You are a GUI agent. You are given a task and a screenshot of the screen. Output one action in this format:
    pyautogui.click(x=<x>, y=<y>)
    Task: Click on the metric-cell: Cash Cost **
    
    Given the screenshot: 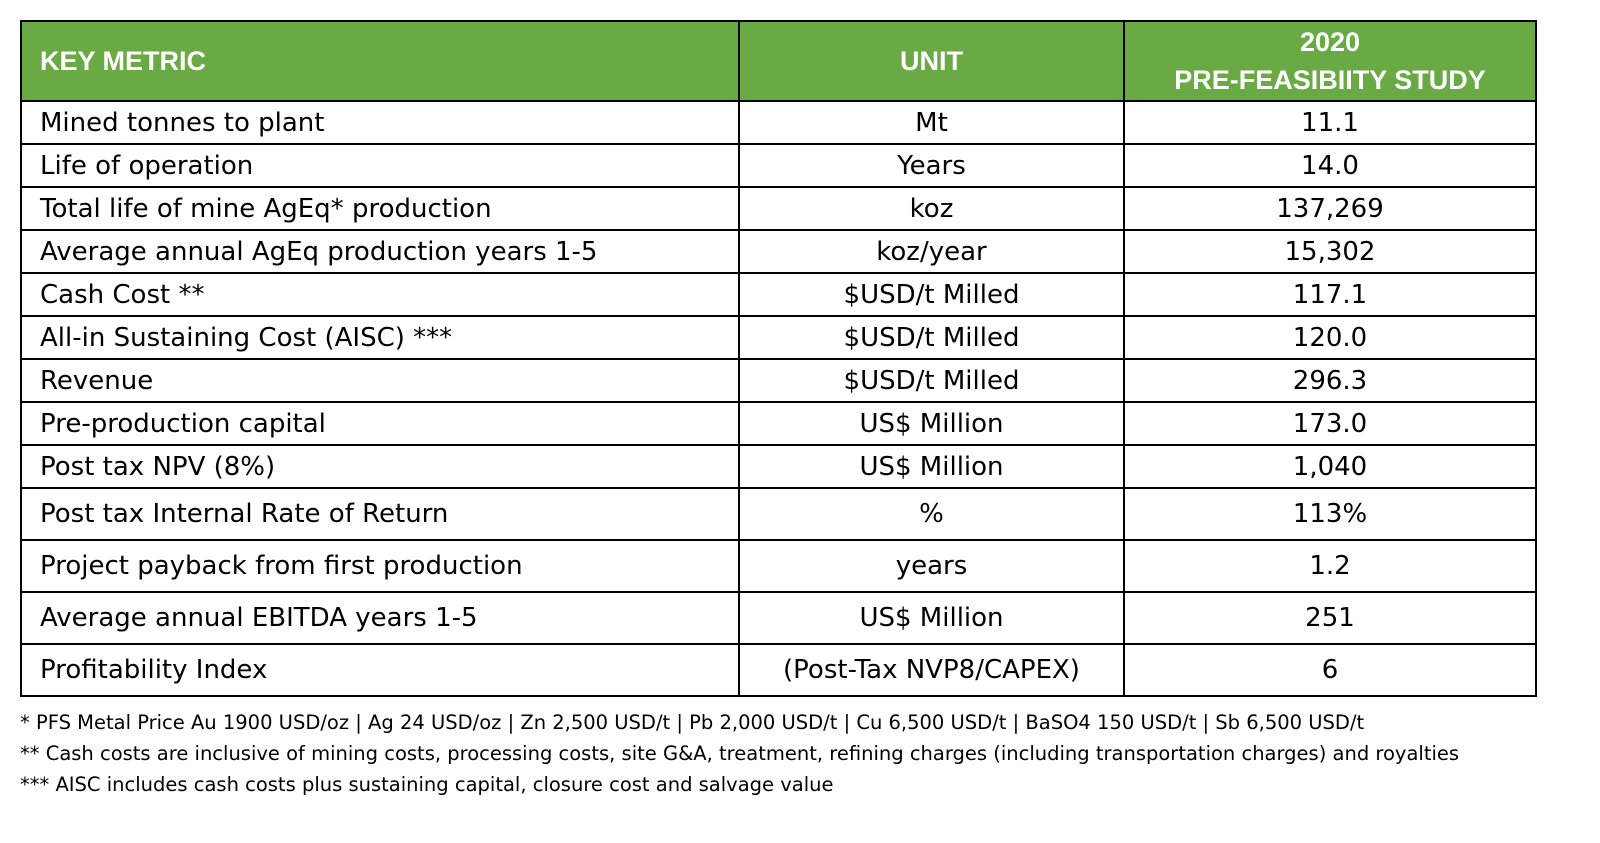 What is the action you would take?
    pyautogui.click(x=380, y=294)
    